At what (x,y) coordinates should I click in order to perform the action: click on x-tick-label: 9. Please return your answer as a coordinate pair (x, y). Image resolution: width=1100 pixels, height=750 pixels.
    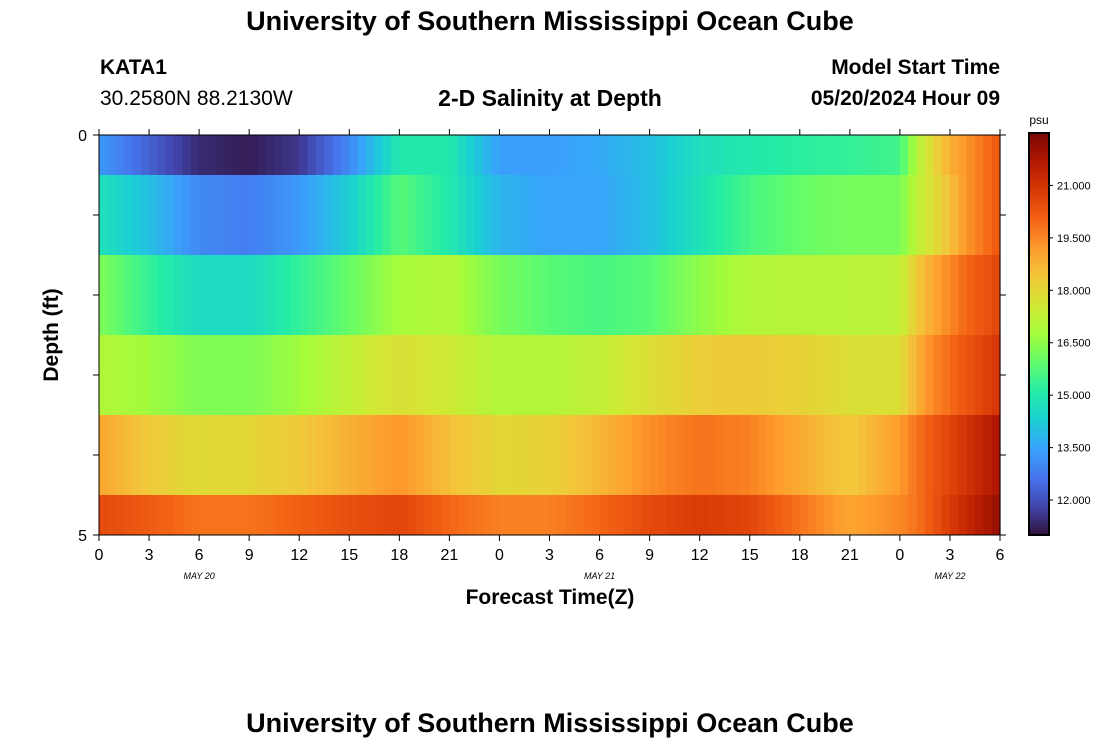
    Looking at the image, I should click on (649, 555).